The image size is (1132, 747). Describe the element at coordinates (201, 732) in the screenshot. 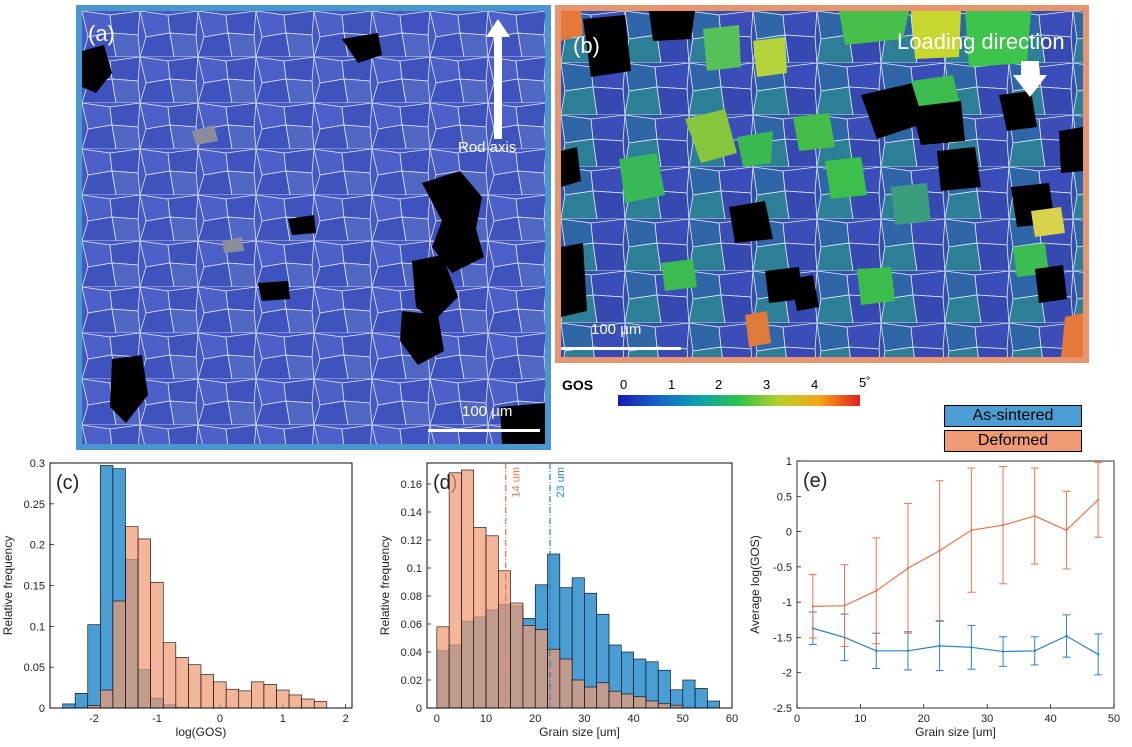

I see `x-axis-label: log(GOS)` at that location.